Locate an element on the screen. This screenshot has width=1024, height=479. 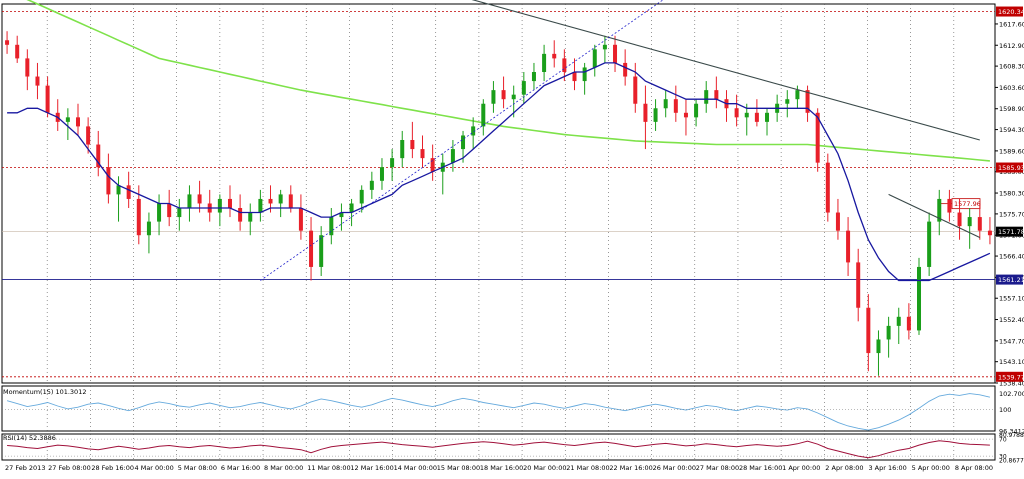
time-axis-label: 22 Mar 16:00 is located at coordinates (630, 468).